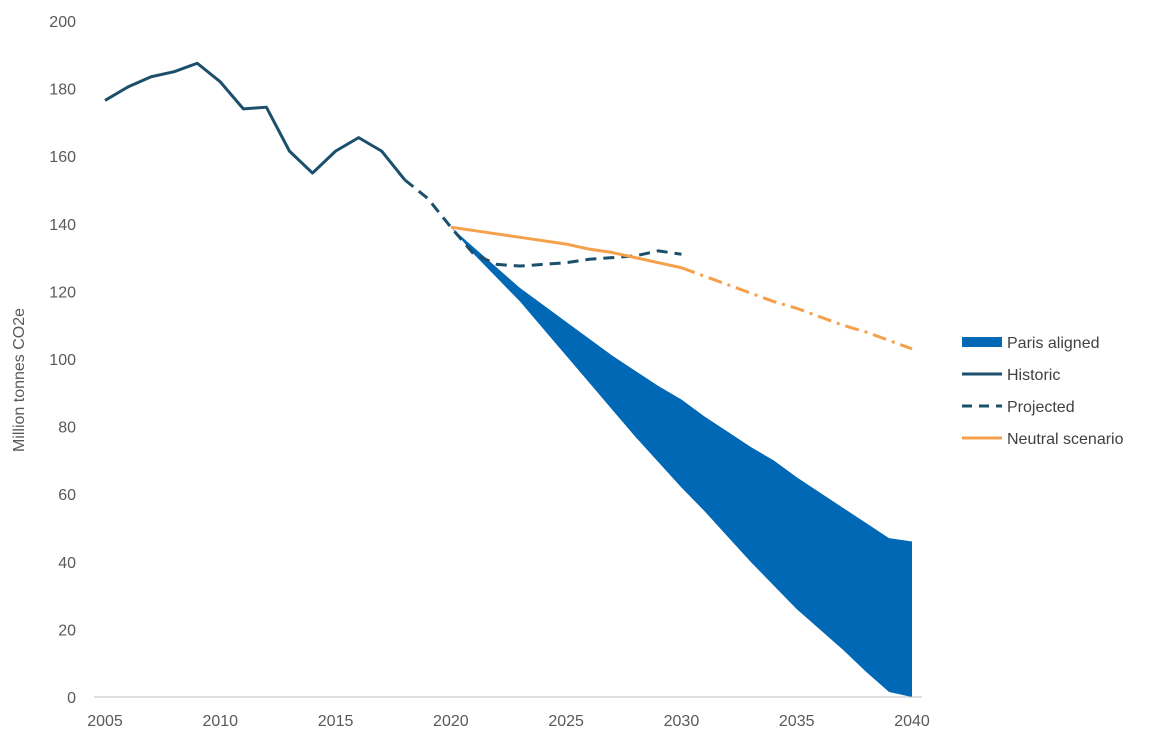 This screenshot has width=1154, height=731. Describe the element at coordinates (62, 90) in the screenshot. I see `y-tick-label: 180` at that location.